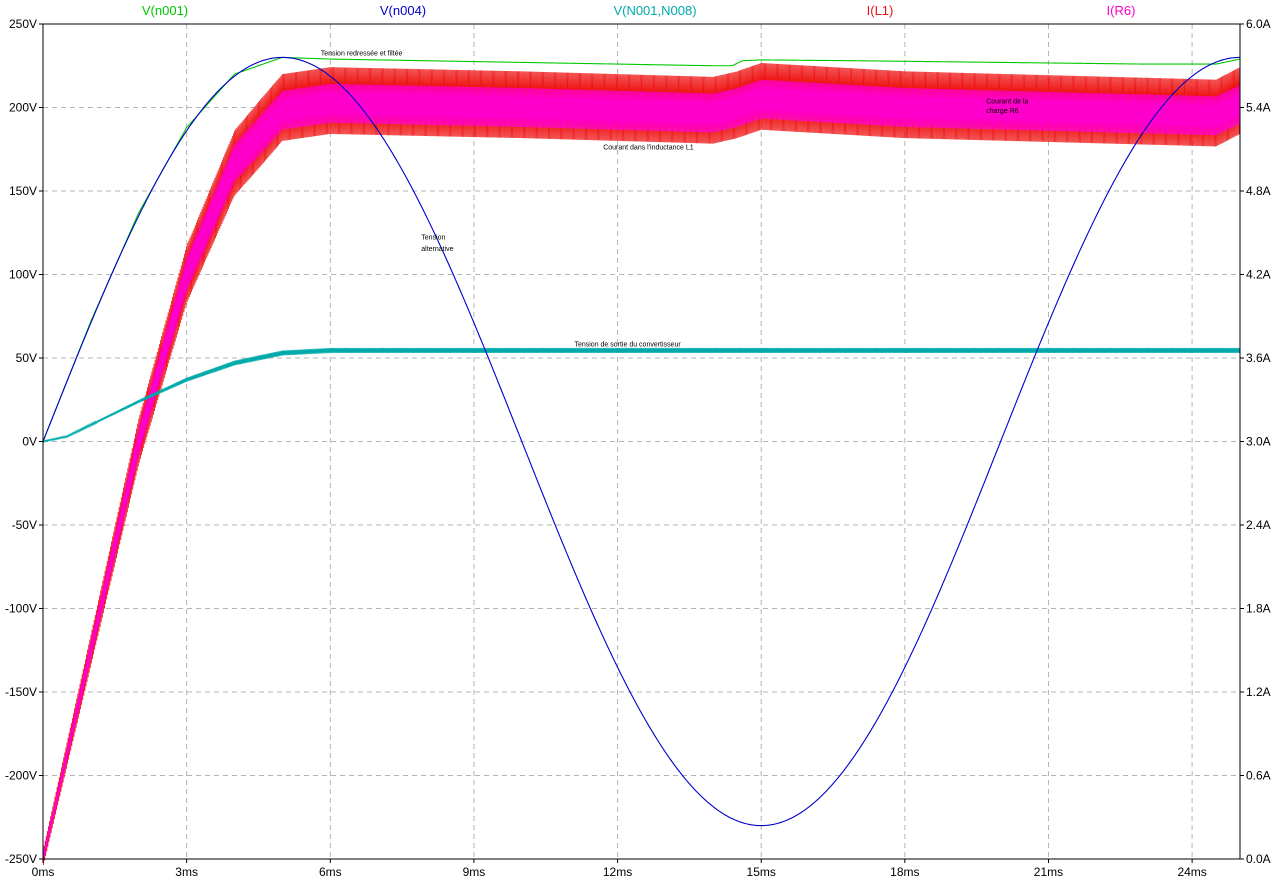 The height and width of the screenshot is (885, 1280). I want to click on legend-entry: I(R6), so click(1121, 10).